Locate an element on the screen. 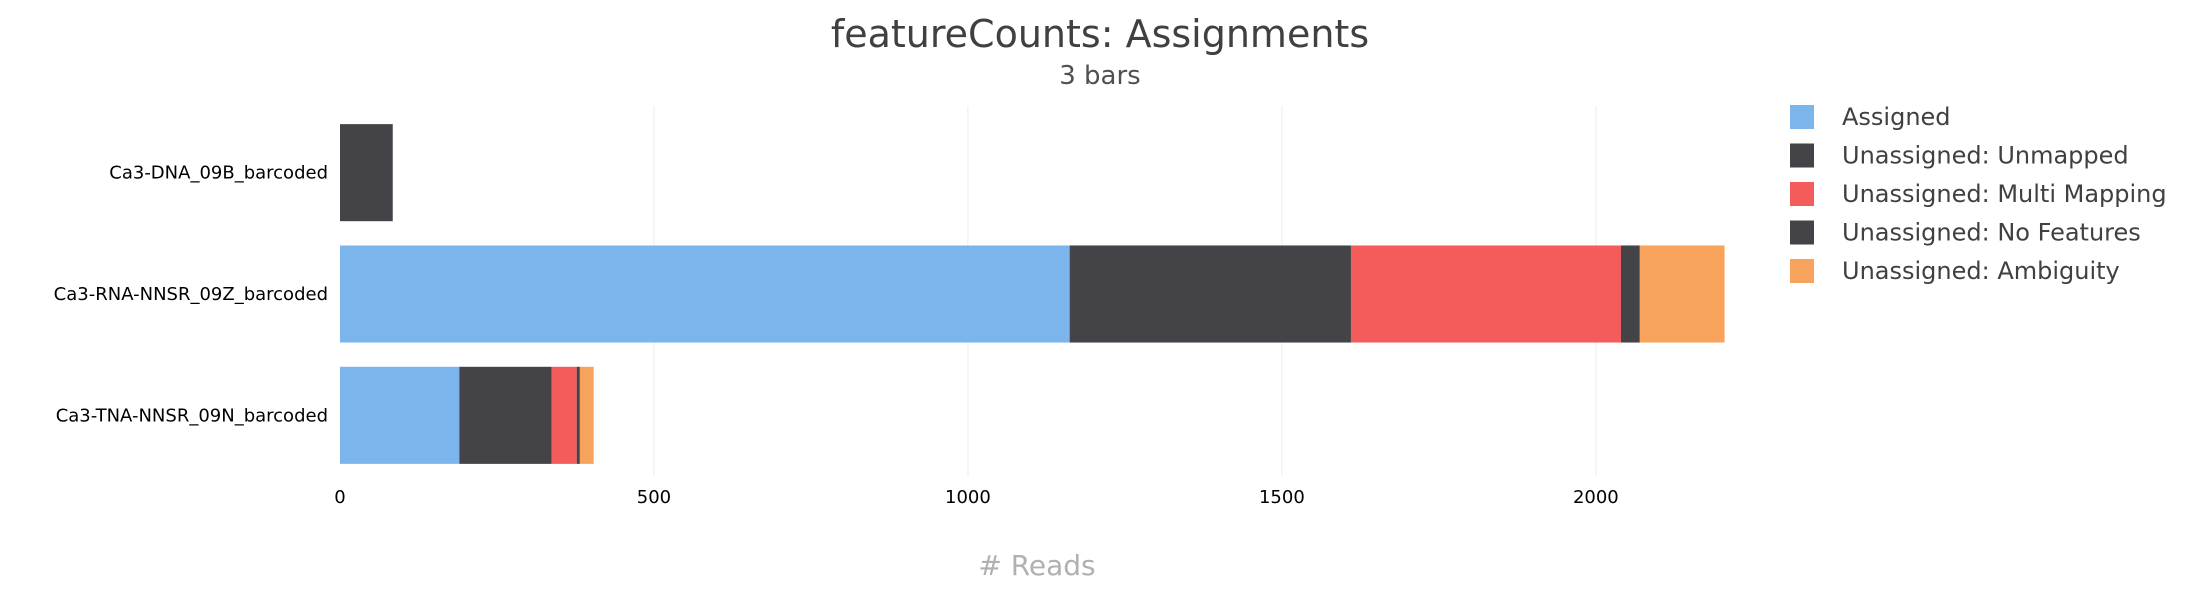 This screenshot has width=2200, height=600. legend-item-label: Unassigned: Unmapped is located at coordinates (1985, 156).